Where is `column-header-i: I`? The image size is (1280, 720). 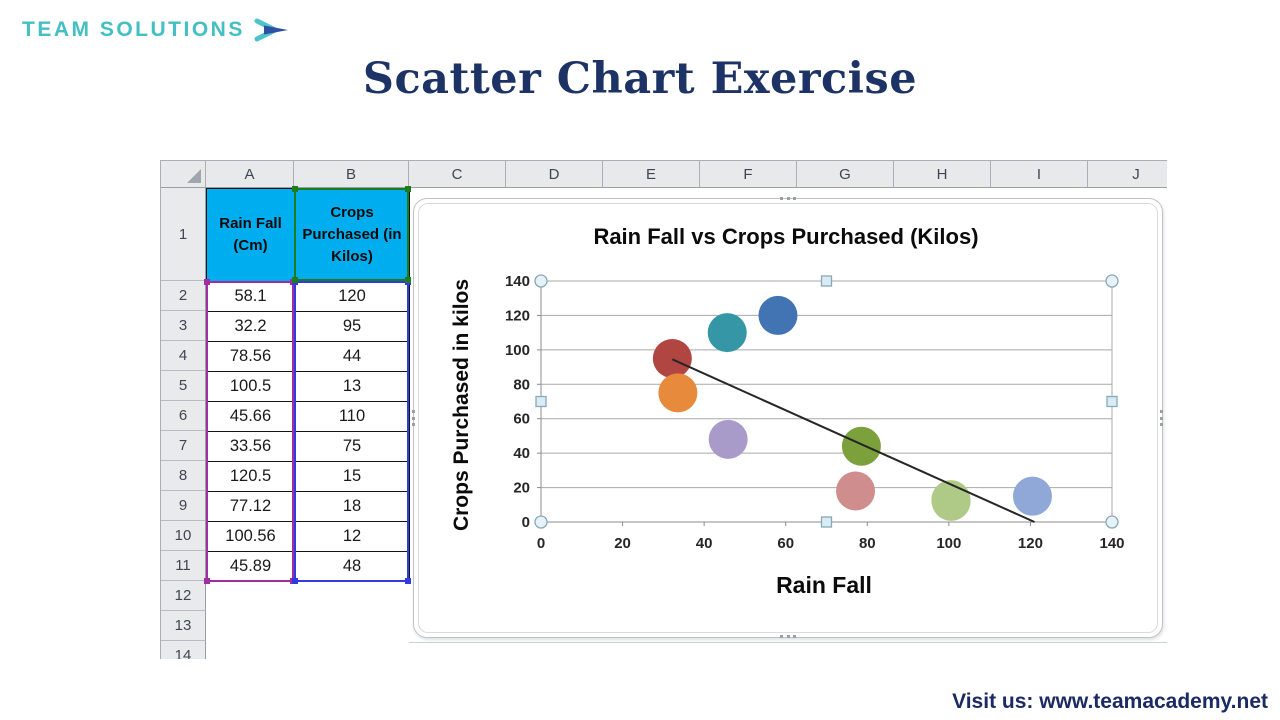
column-header-i: I is located at coordinates (1039, 174).